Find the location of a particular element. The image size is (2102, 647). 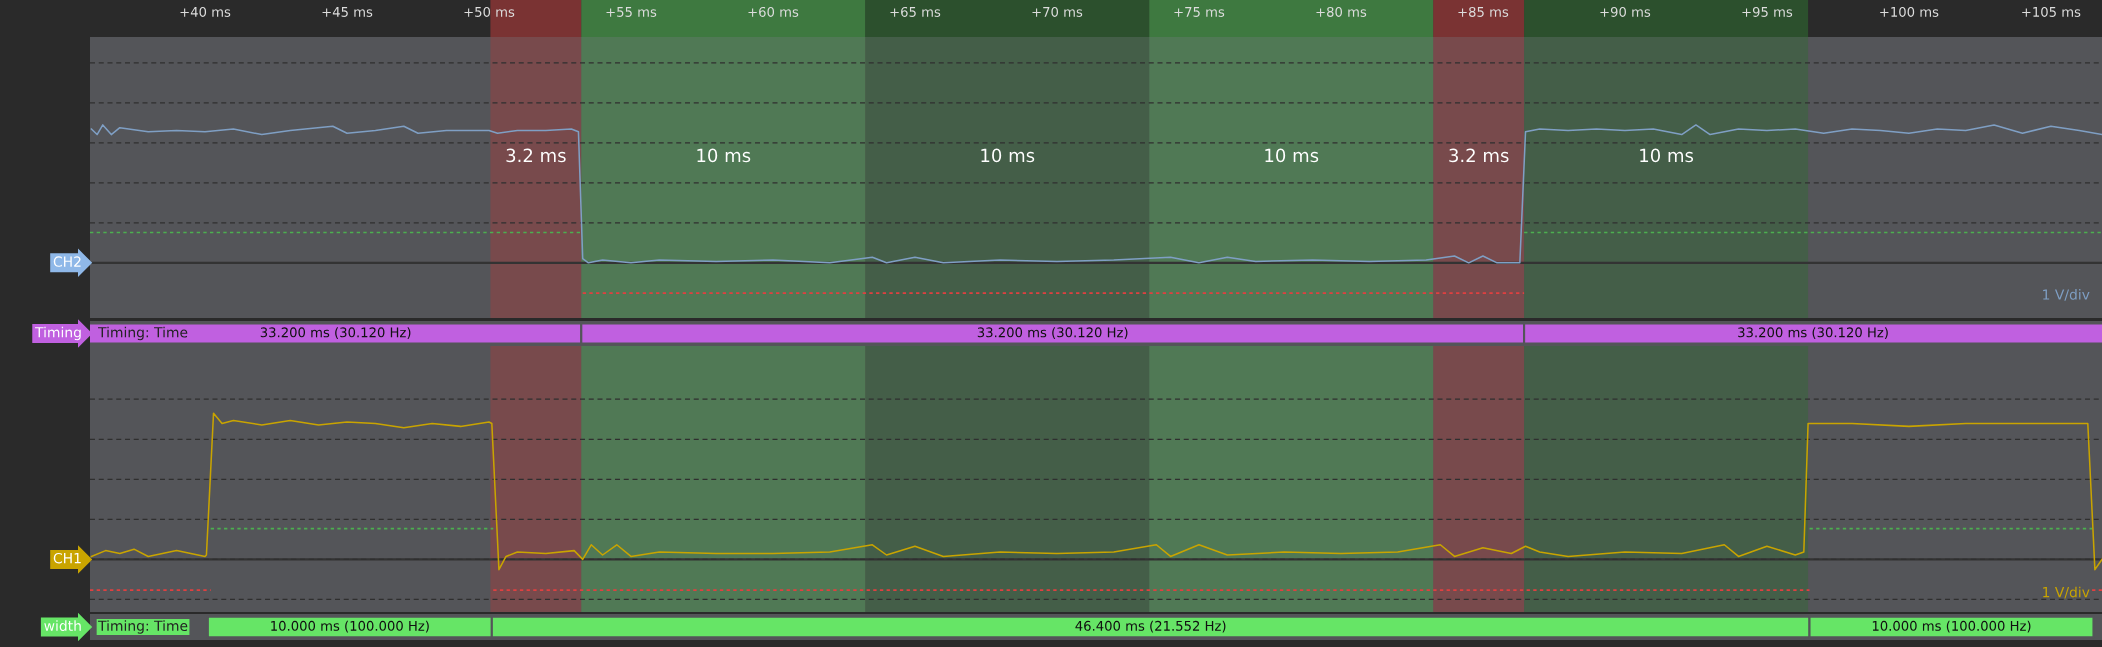

x-tick-label: +55 ms is located at coordinates (631, 12).